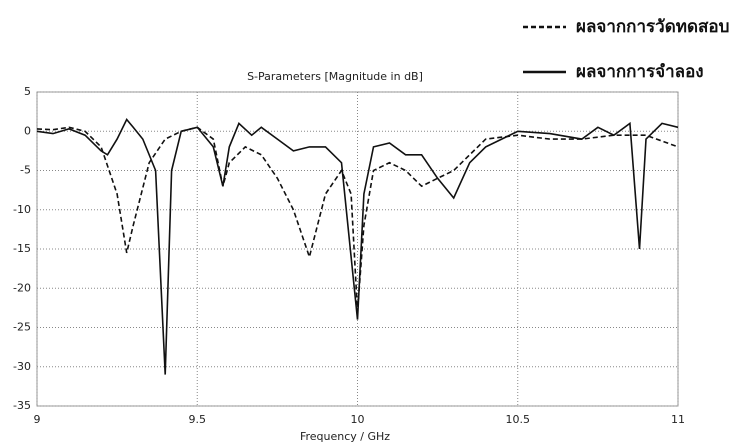 Image resolution: width=745 pixels, height=446 pixels. Describe the element at coordinates (518, 419) in the screenshot. I see `x-tick-label: 10.5` at that location.